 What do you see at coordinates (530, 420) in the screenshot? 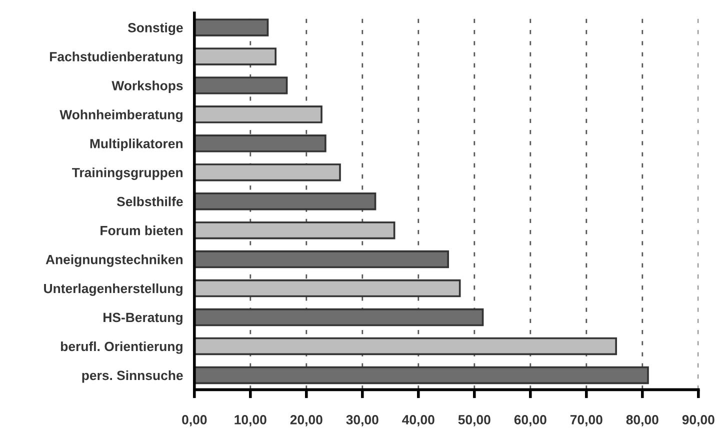
I see `x-tick-label: 60,00` at bounding box center [530, 420].